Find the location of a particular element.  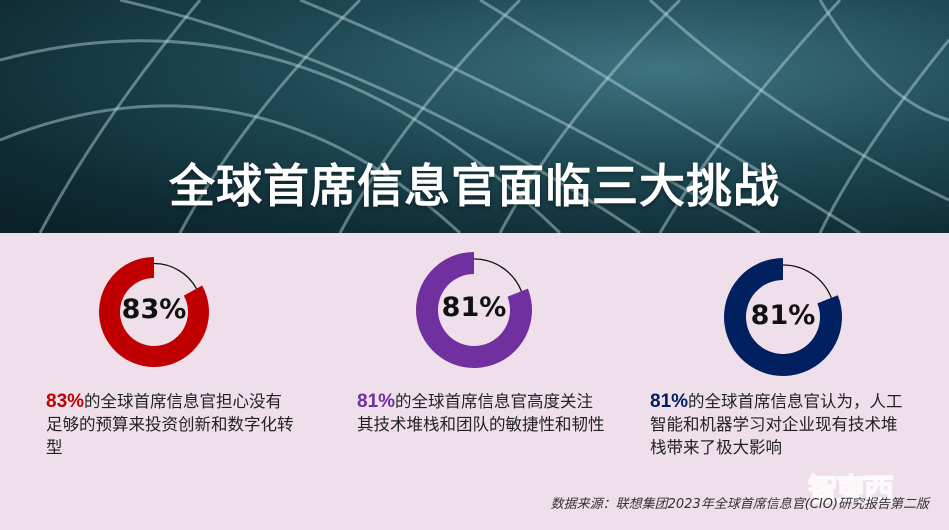

caption-1: 83%的全球首席信息官担心没有足够的预算来投资创新和数字化转型 is located at coordinates (172, 424).